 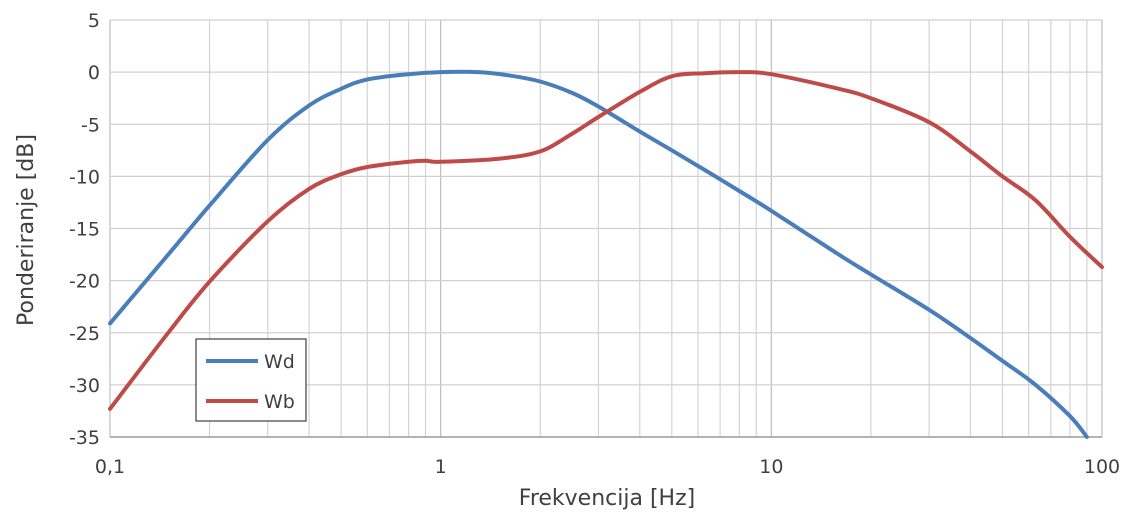 What do you see at coordinates (279, 362) in the screenshot?
I see `legend-label-wd: Wd` at bounding box center [279, 362].